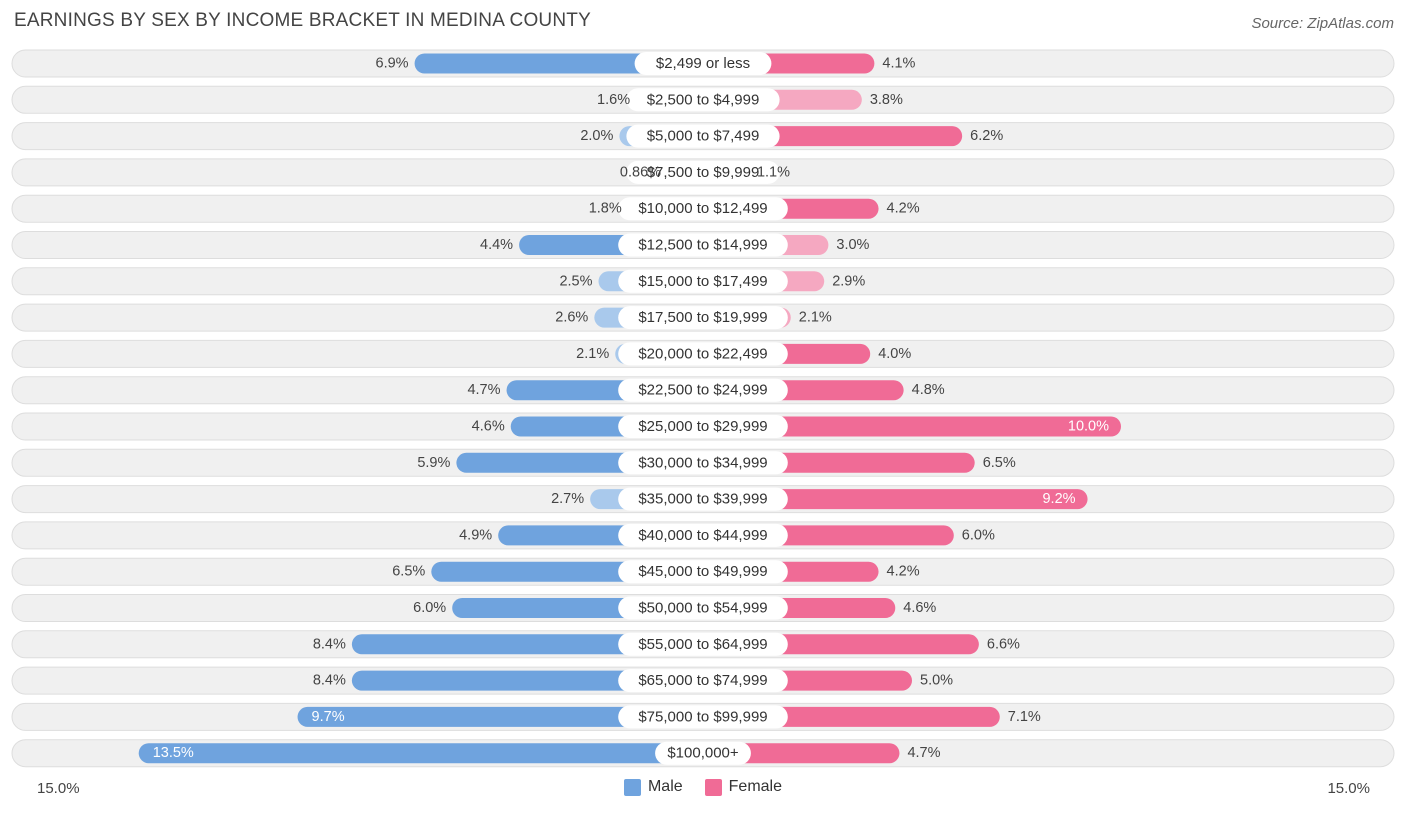 Image resolution: width=1406 pixels, height=813 pixels. What do you see at coordinates (483, 390) in the screenshot?
I see `male-value-label: 4.7%` at bounding box center [483, 390].